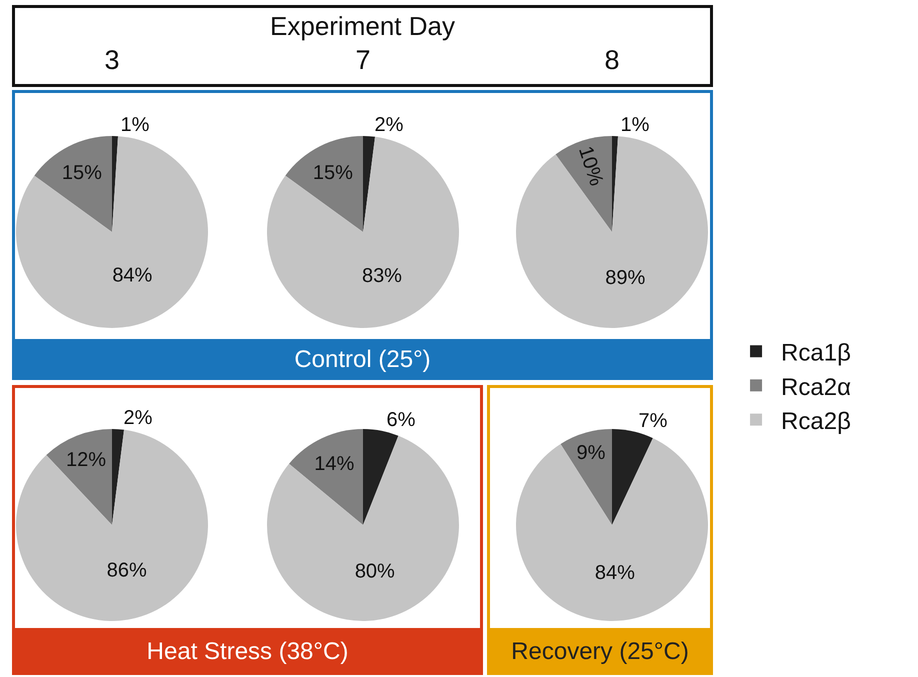 This screenshot has width=918, height=677. What do you see at coordinates (375, 571) in the screenshot?
I see `data-label: 80%` at bounding box center [375, 571].